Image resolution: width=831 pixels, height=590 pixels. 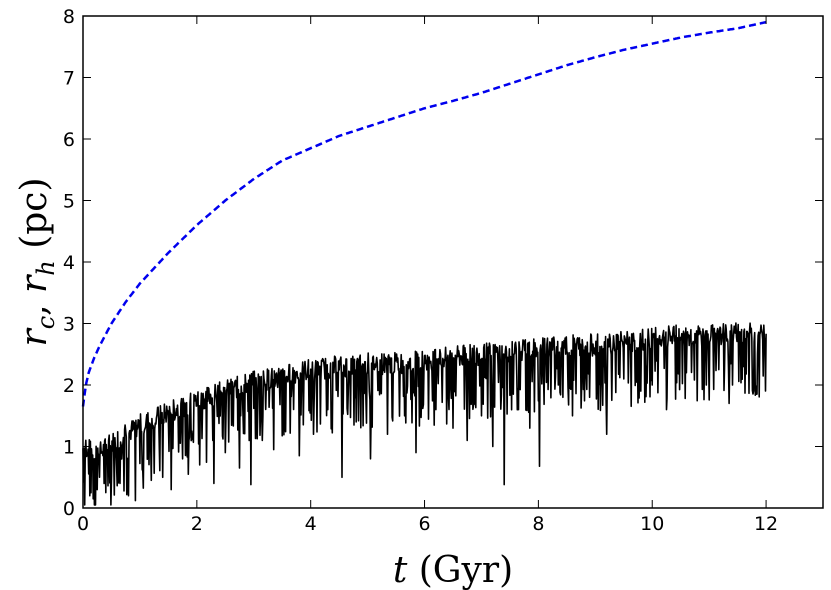 I want to click on y-tick-label: 1, so click(x=69, y=448).